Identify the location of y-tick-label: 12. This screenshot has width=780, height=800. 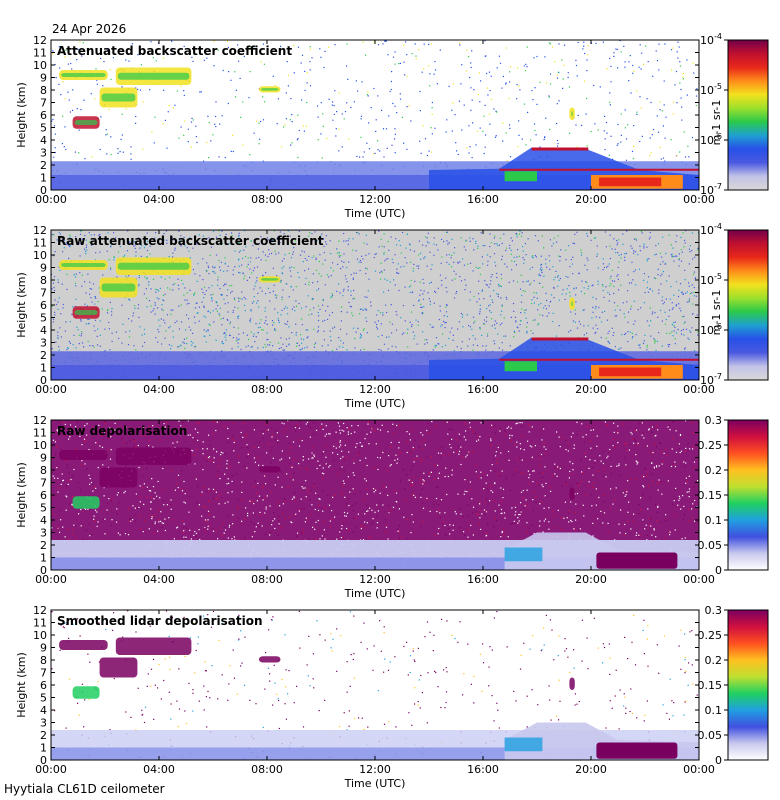
(40, 230).